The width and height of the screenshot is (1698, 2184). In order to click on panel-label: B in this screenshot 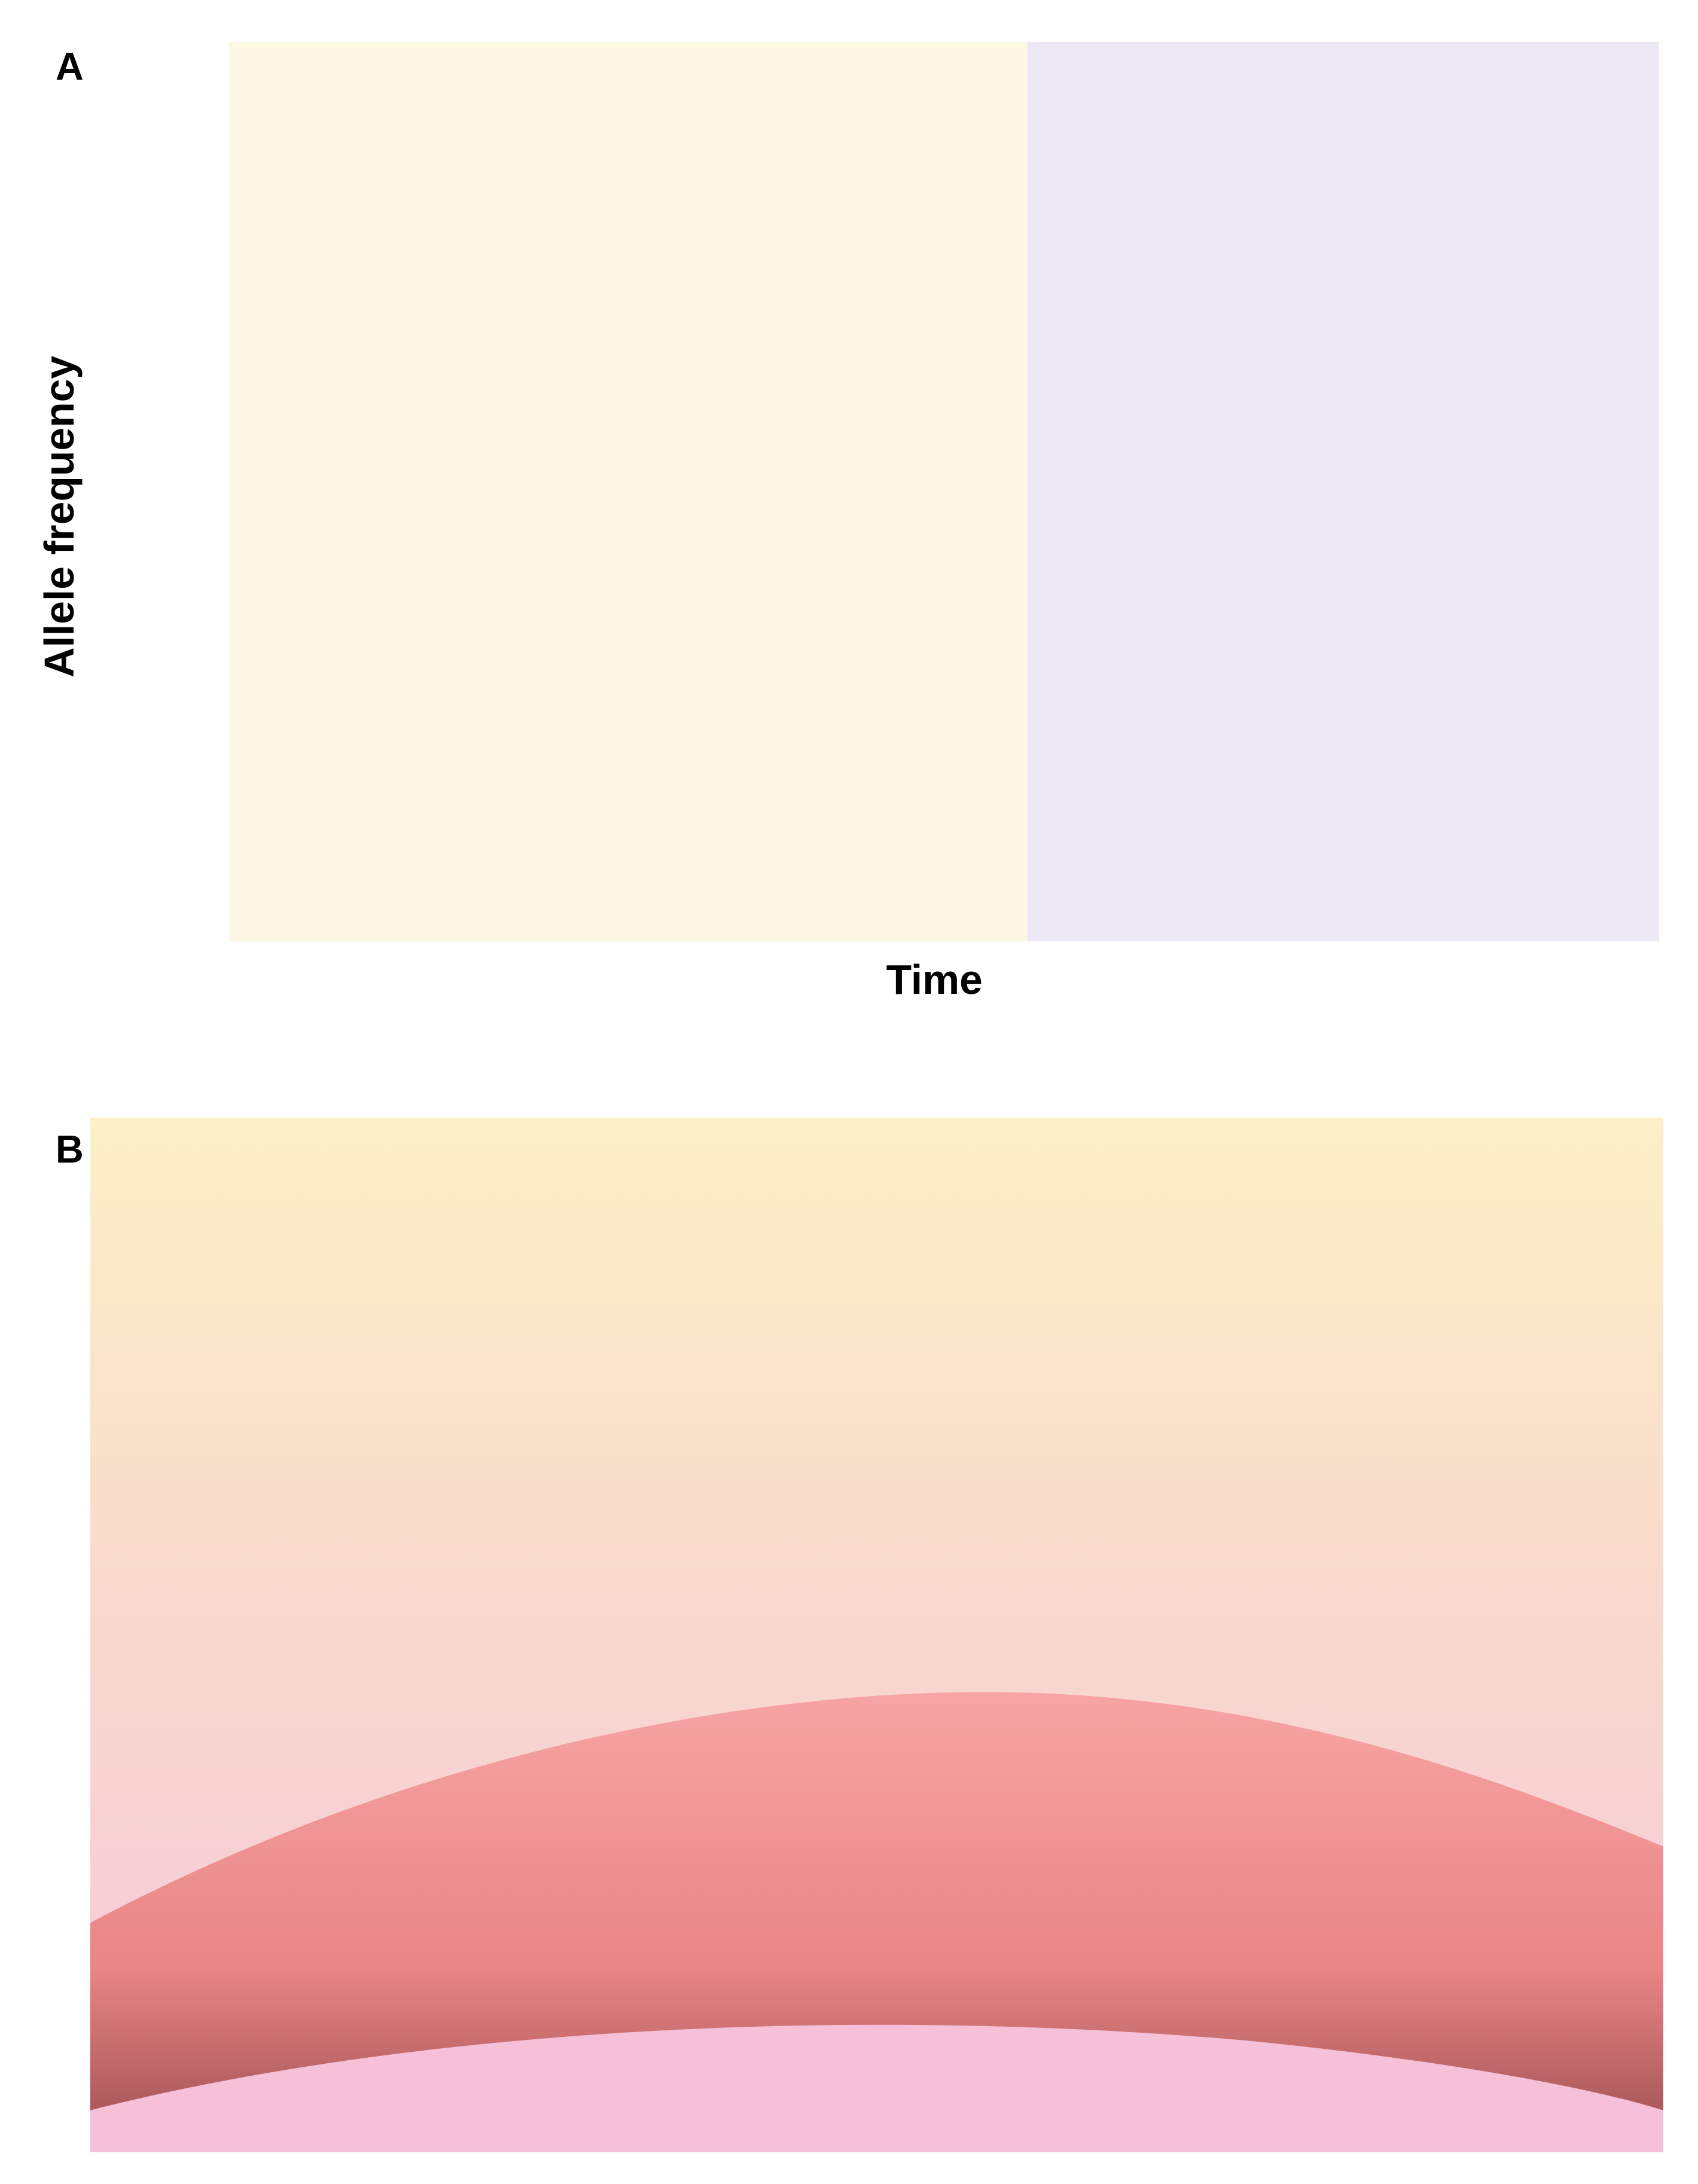, I will do `click(70, 1149)`.